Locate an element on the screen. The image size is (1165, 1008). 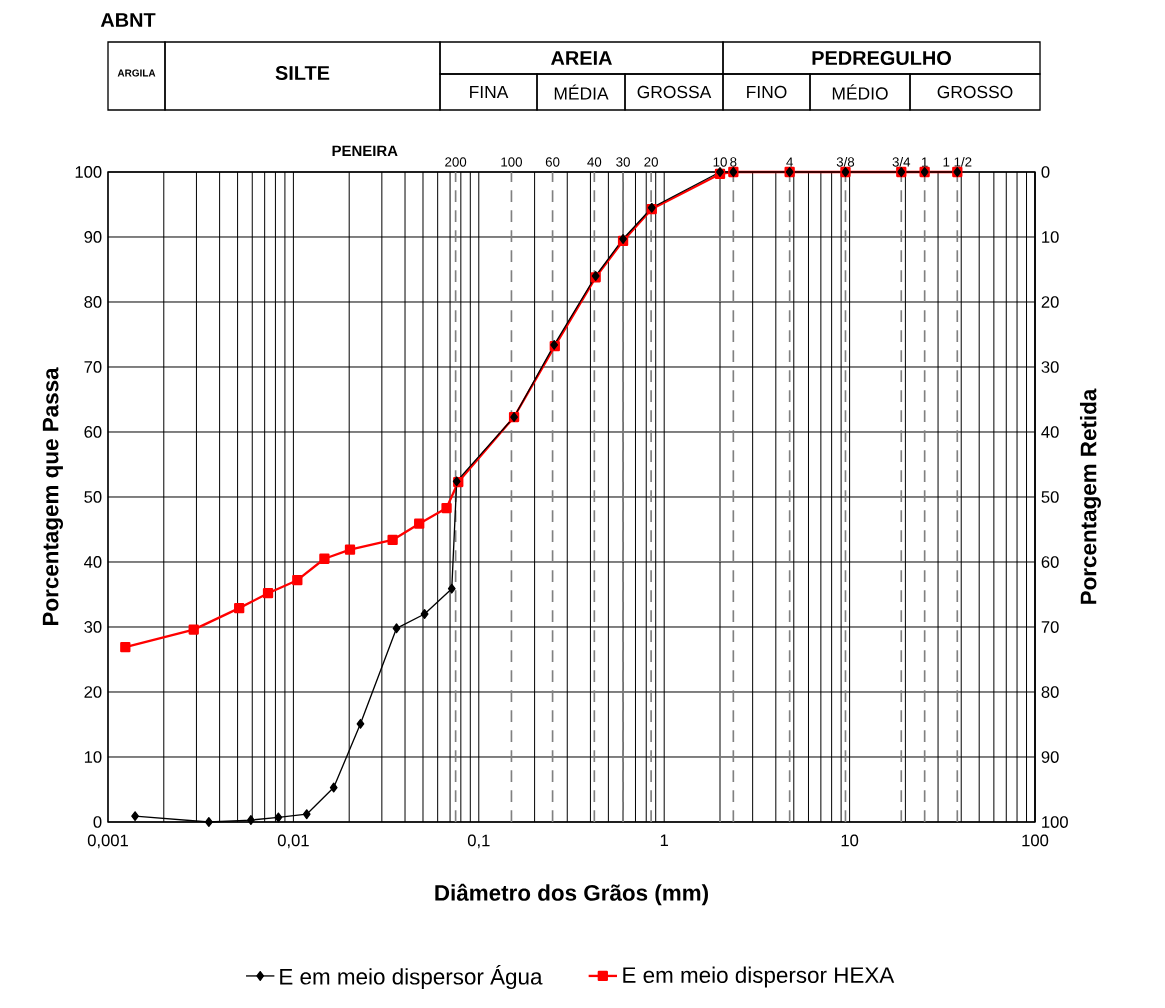
y-tick-label: 80 is located at coordinates (93, 302).